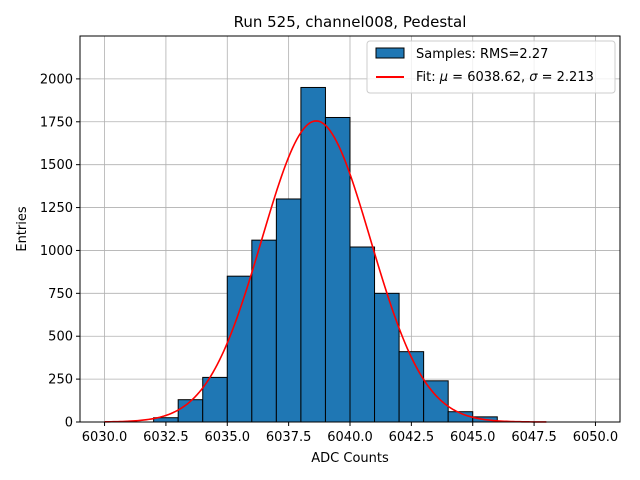 Image resolution: width=640 pixels, height=480 pixels. Describe the element at coordinates (443, 77) in the screenshot. I see `legend-fit-mu-symbol: μ` at that location.